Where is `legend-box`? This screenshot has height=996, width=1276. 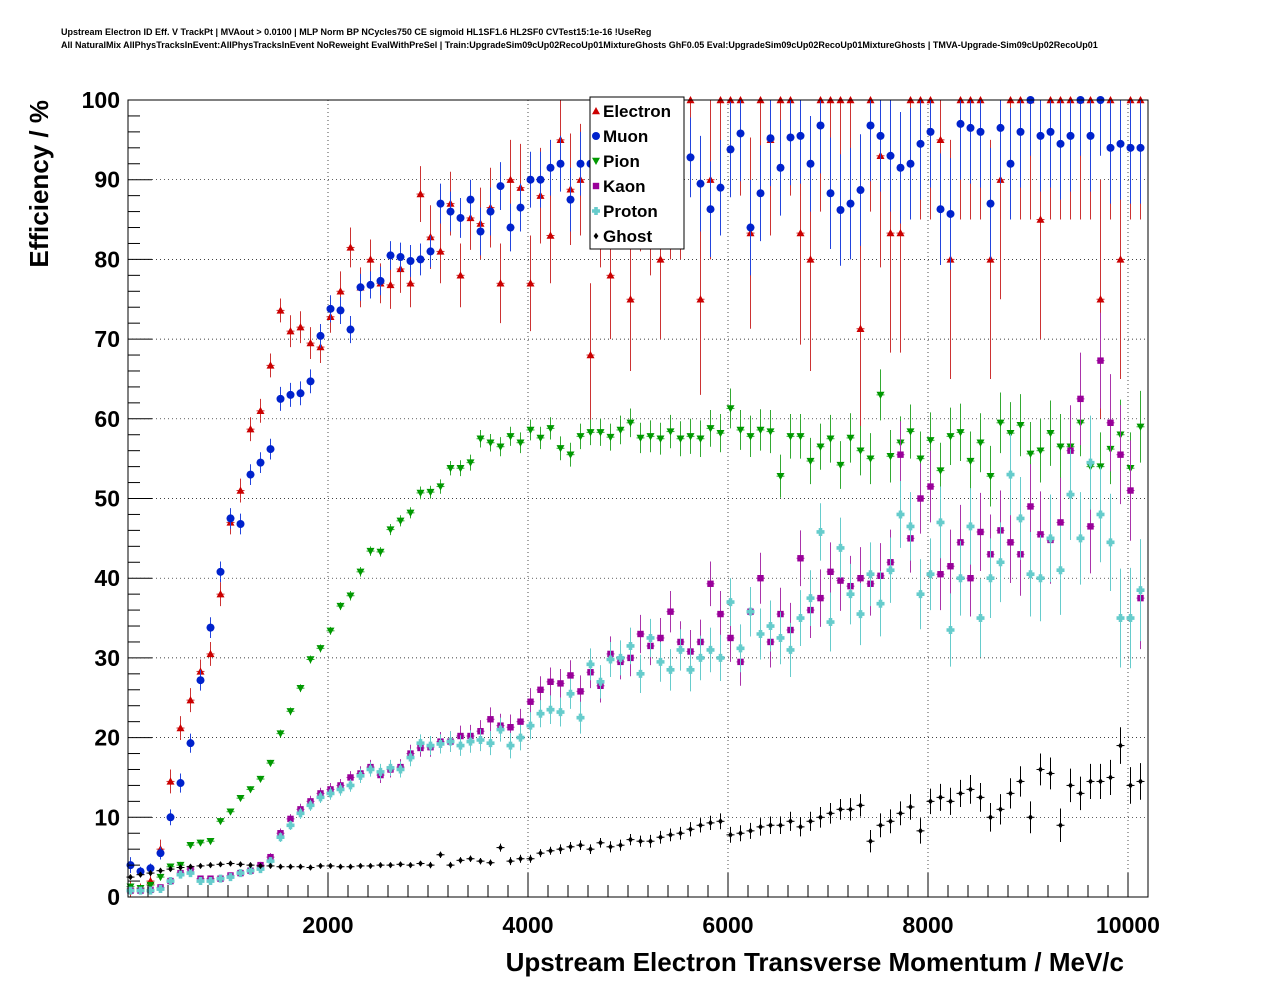 legend-box is located at coordinates (637, 173).